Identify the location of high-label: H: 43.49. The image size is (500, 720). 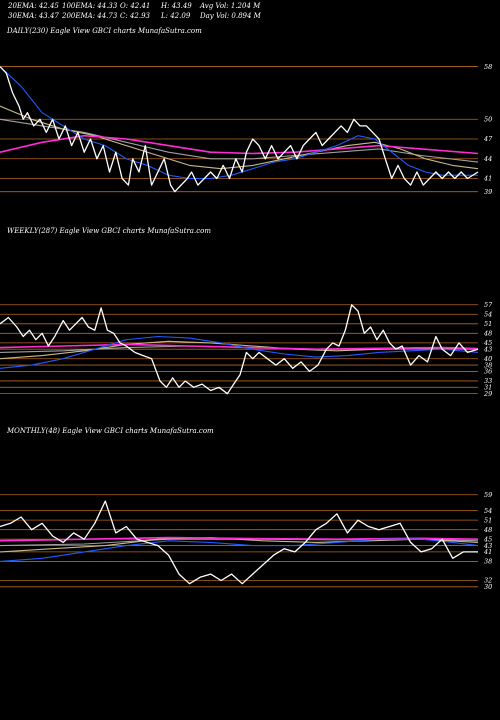
(176, 6).